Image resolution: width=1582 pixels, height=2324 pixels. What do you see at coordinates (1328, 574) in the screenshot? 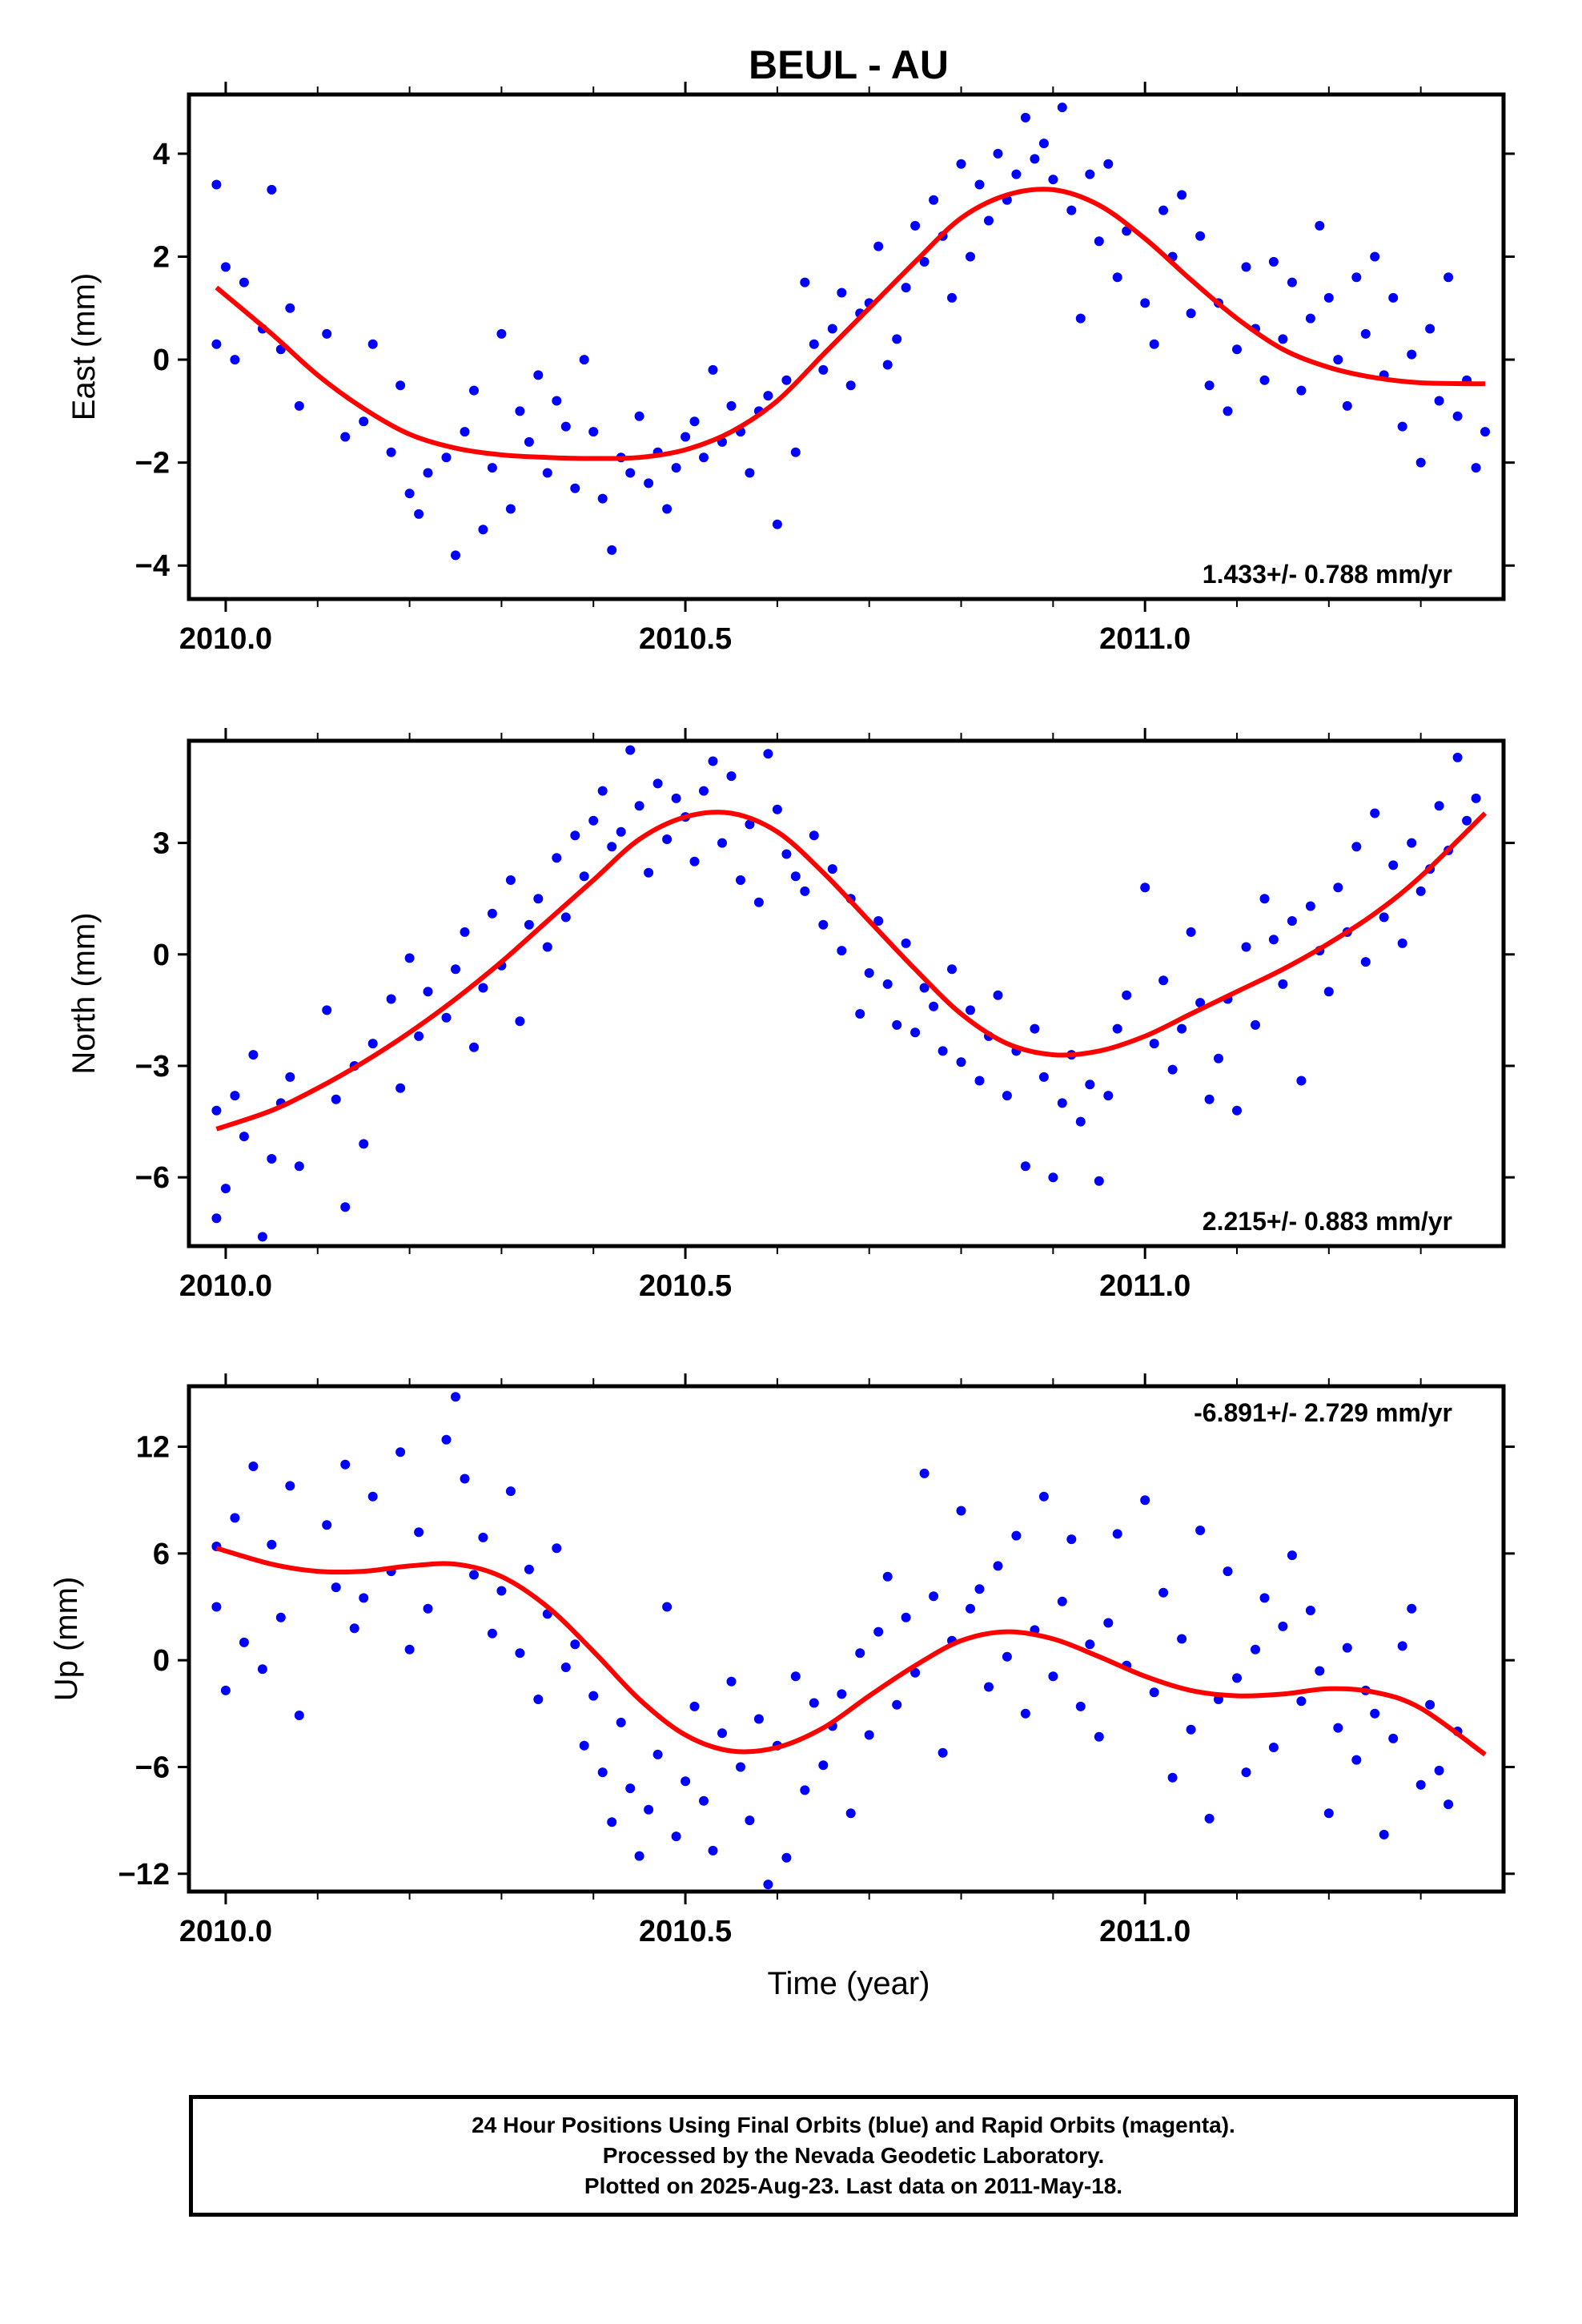
I see `east-rate-annotation: 1.433+/- 0.788 mm/yr` at bounding box center [1328, 574].